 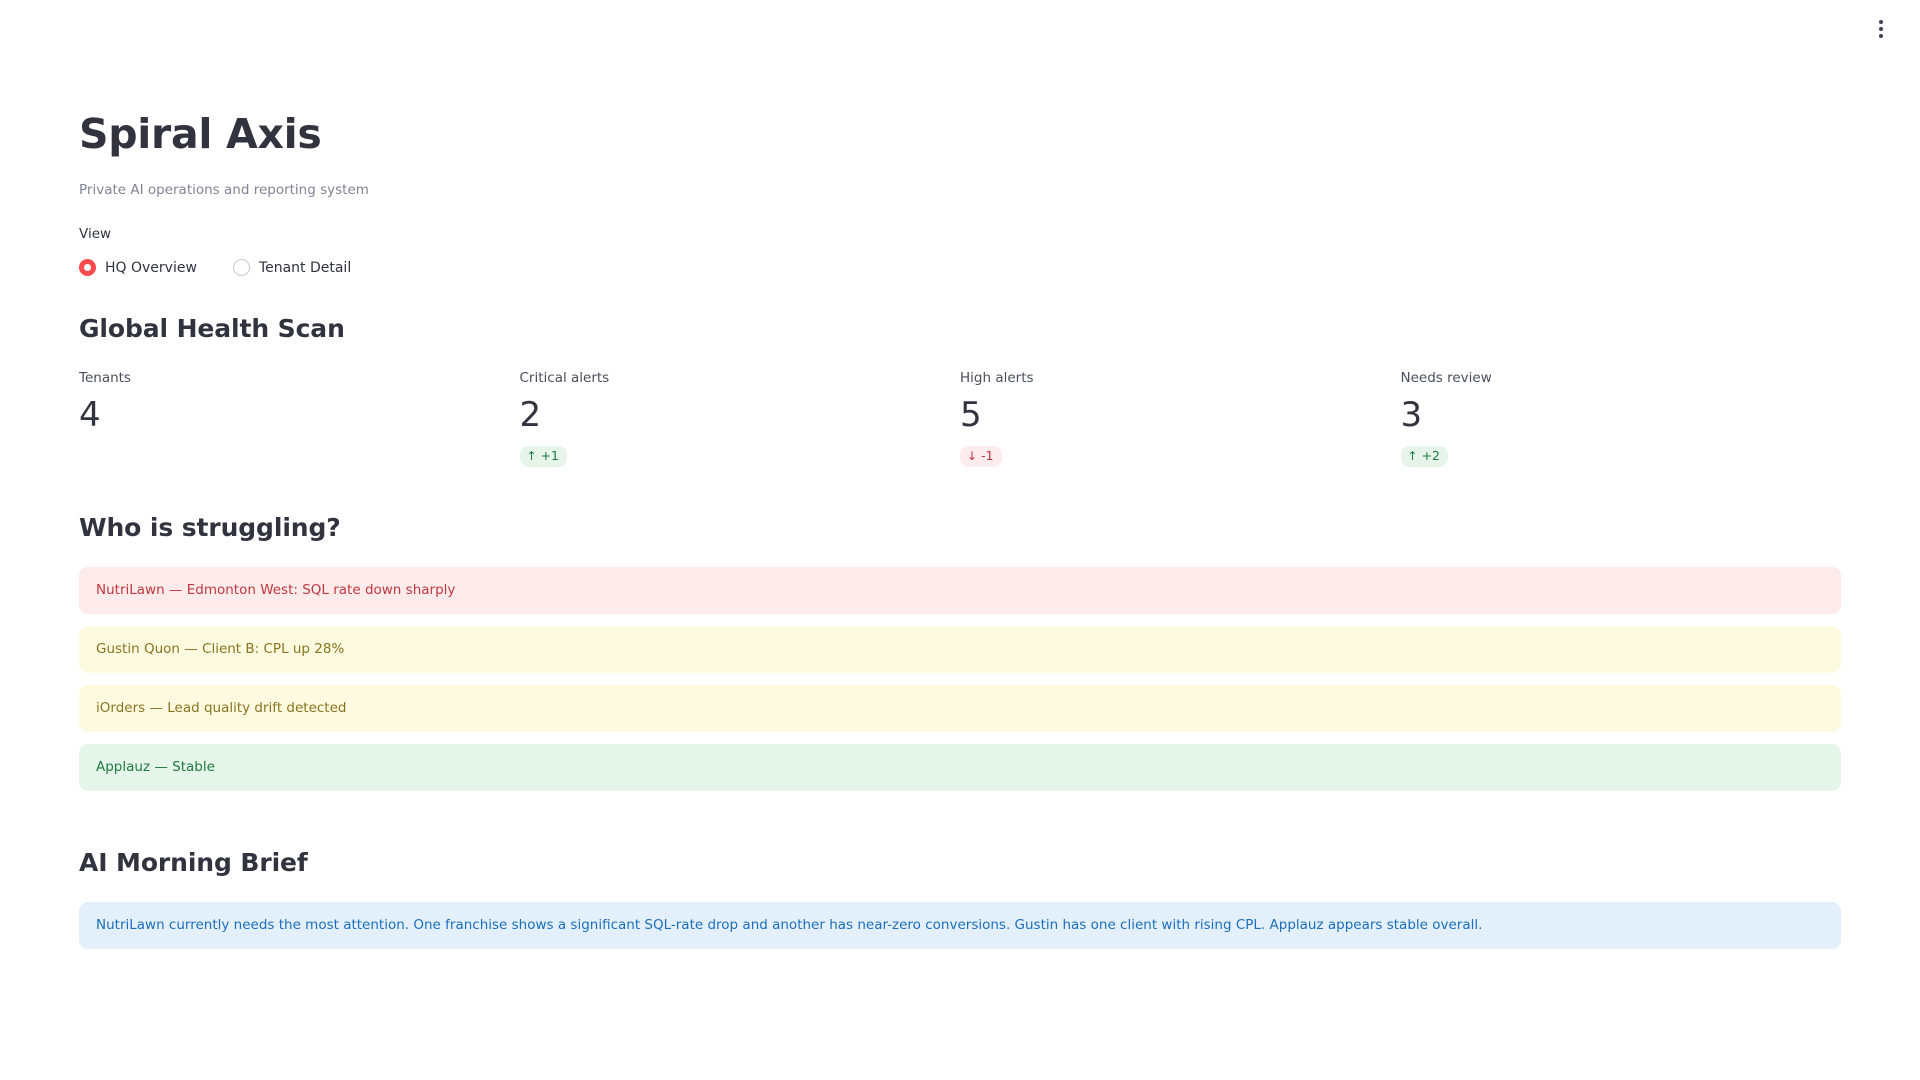 What do you see at coordinates (291, 453) in the screenshot?
I see `metric-delta-placeholder` at bounding box center [291, 453].